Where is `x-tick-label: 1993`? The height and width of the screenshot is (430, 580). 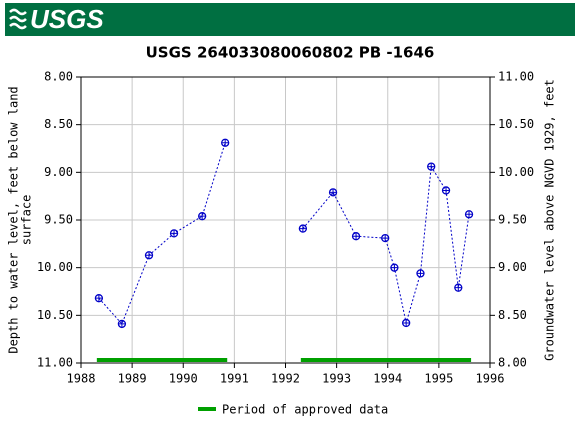
x-tick-label: 1993 is located at coordinates (336, 379).